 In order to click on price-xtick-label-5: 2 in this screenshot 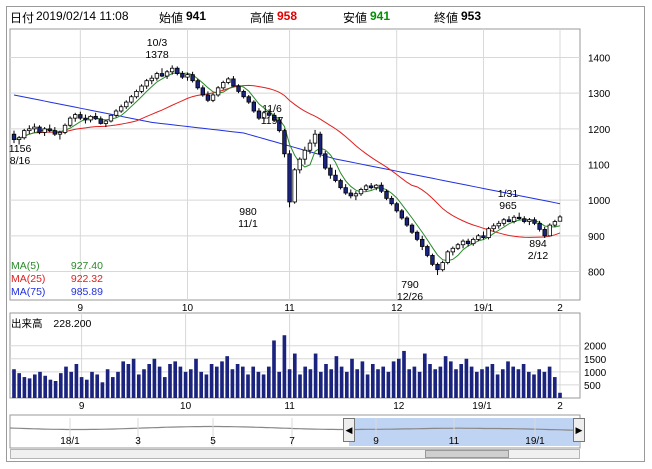, I will do `click(560, 308)`.